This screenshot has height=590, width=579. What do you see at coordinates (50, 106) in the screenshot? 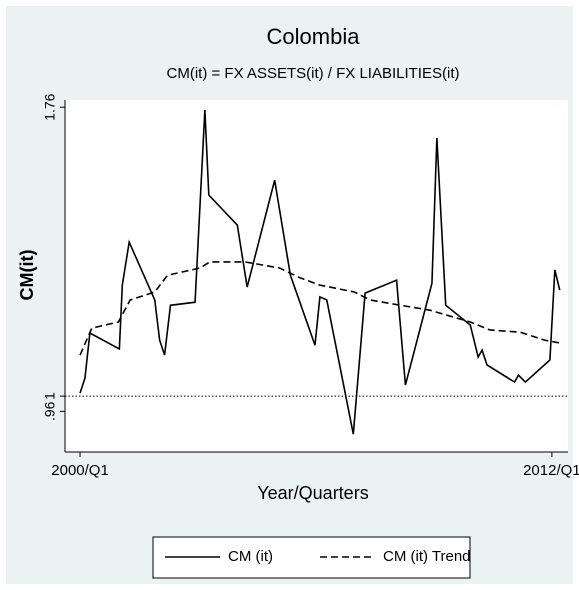
I see `y-tick-label: 1.76` at bounding box center [50, 106].